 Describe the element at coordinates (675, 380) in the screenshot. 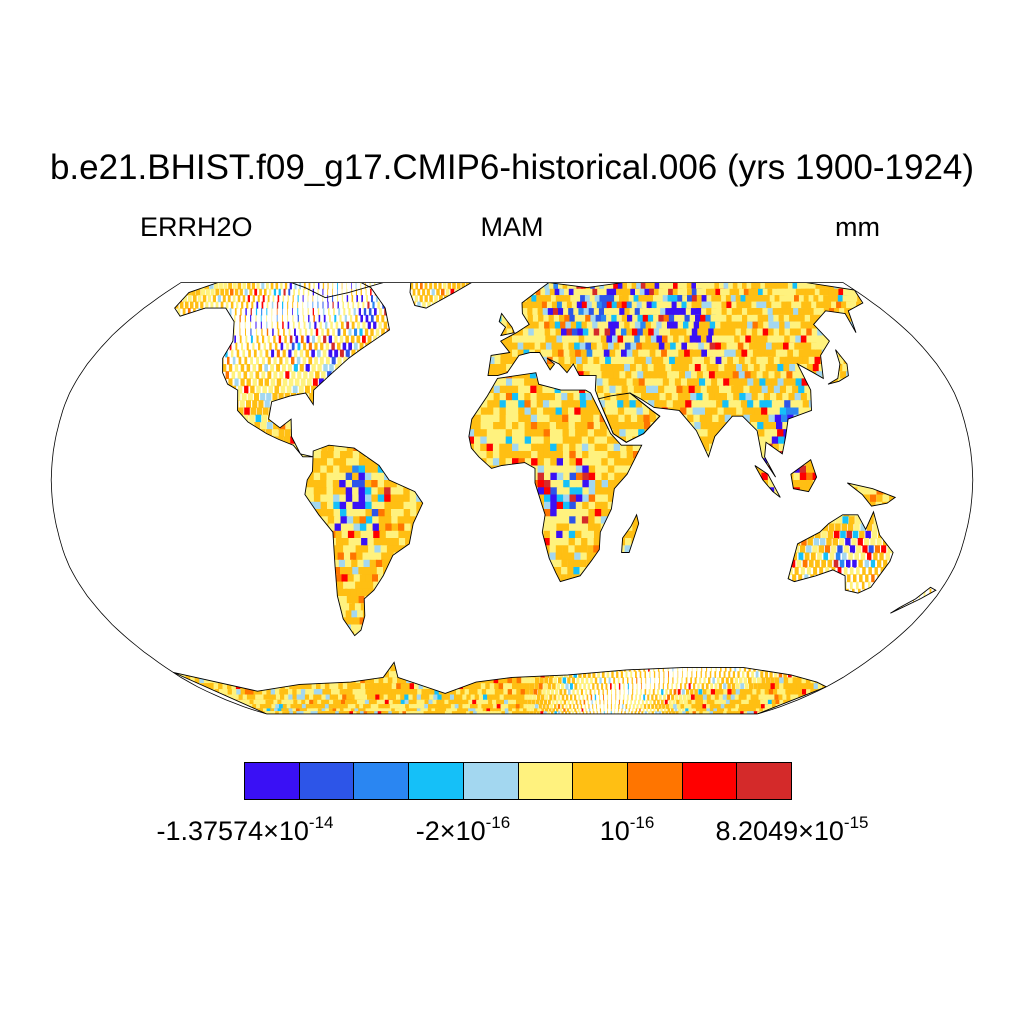

I see `coastline-europe-asia` at that location.